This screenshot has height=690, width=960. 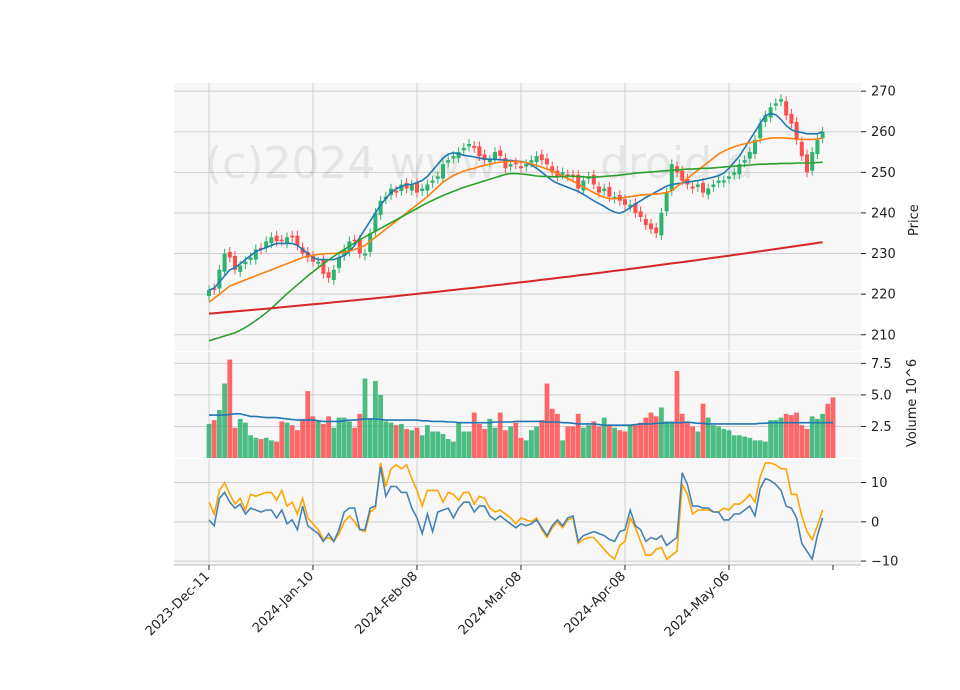 I want to click on x-tick-label: 2024-Jan-10, so click(x=283, y=602).